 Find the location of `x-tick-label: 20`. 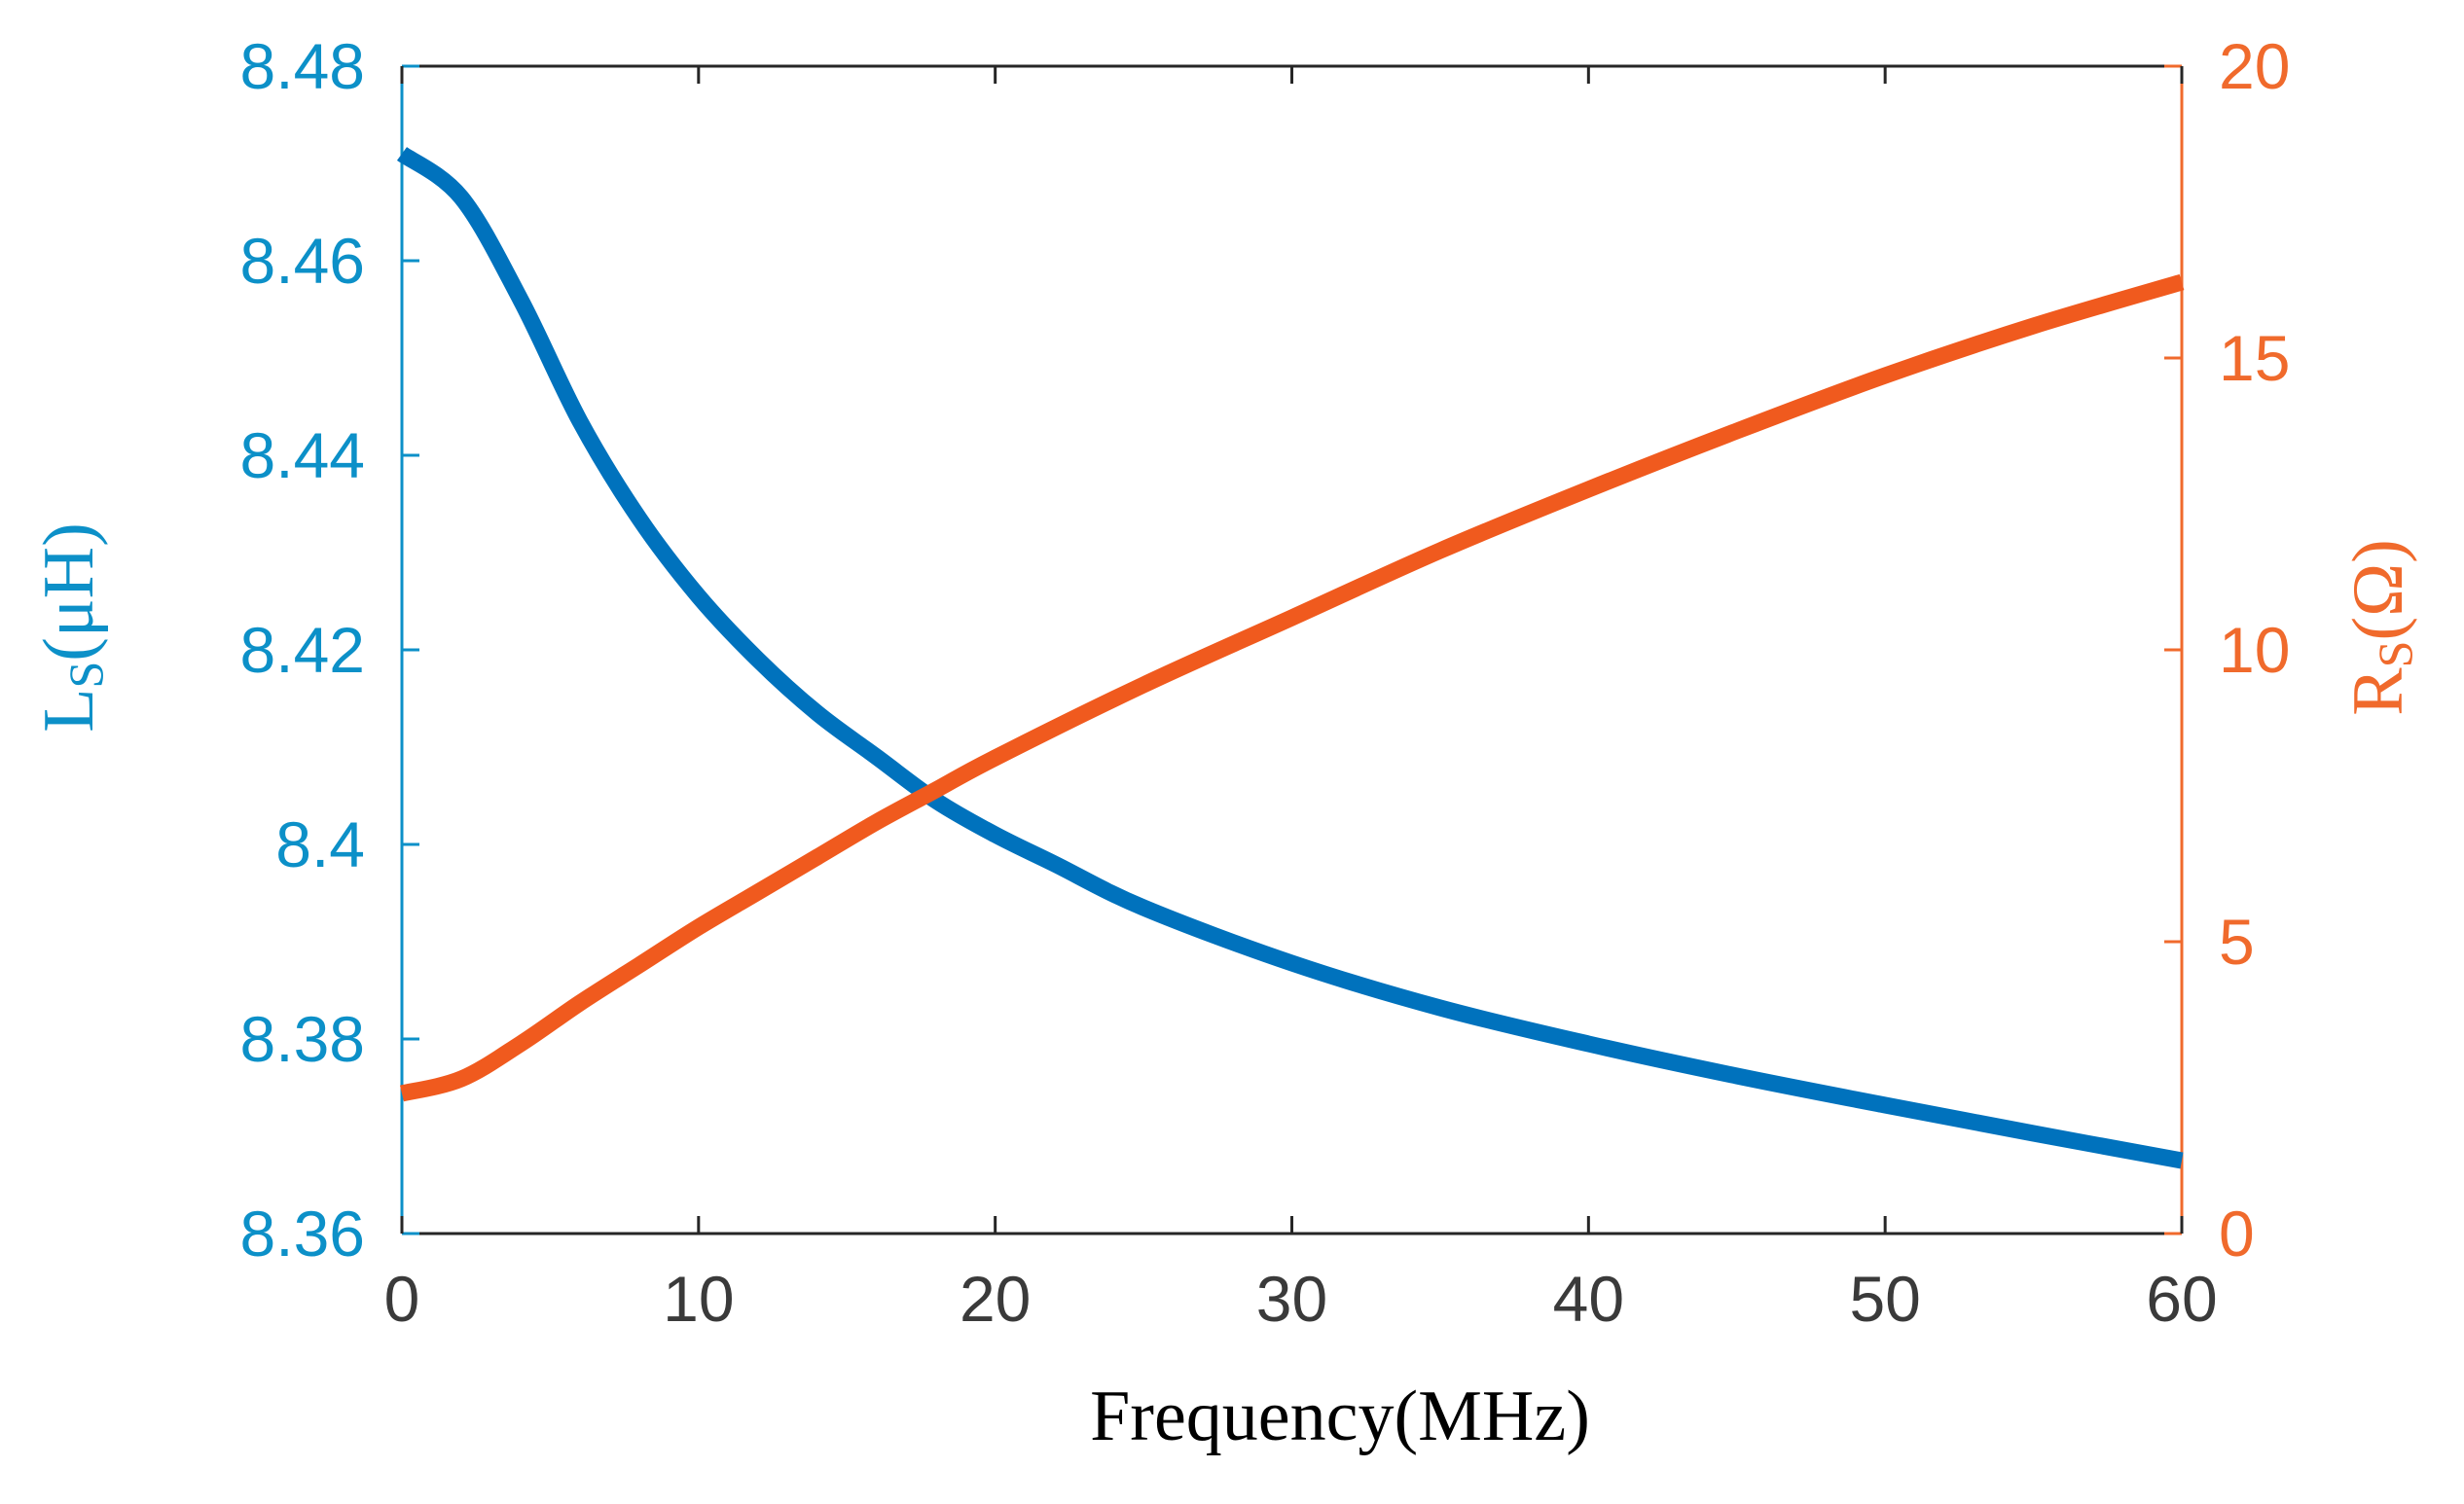

x-tick-label: 20 is located at coordinates (995, 1299).